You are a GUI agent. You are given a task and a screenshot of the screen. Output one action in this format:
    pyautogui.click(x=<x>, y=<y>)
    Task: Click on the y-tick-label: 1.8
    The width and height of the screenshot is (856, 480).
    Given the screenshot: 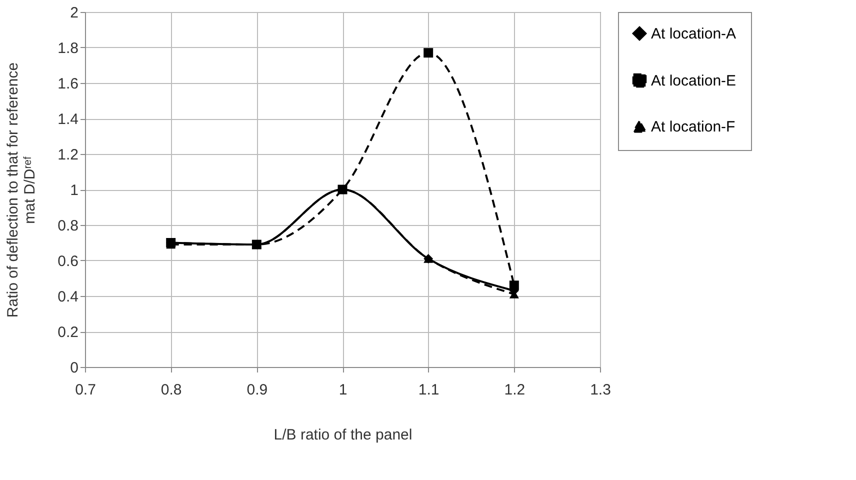 What is the action you would take?
    pyautogui.click(x=68, y=48)
    